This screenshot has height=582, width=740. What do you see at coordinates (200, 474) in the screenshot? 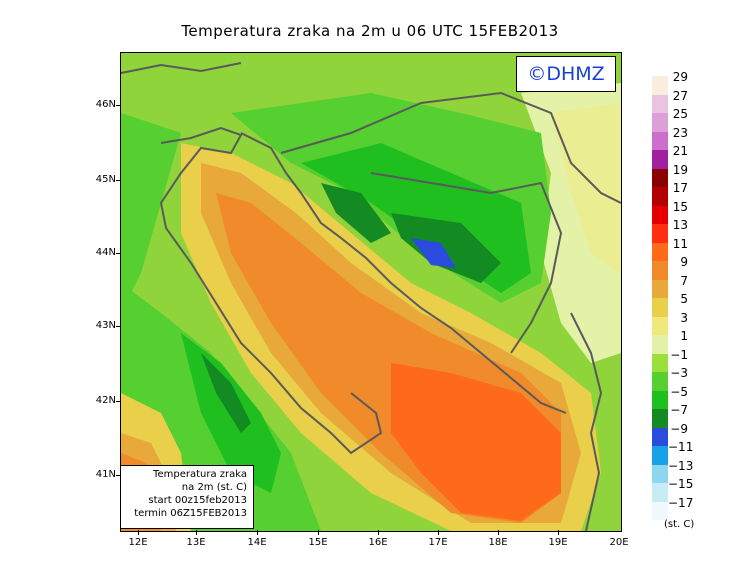
I see `info-line-1: Temperatura zraka` at bounding box center [200, 474].